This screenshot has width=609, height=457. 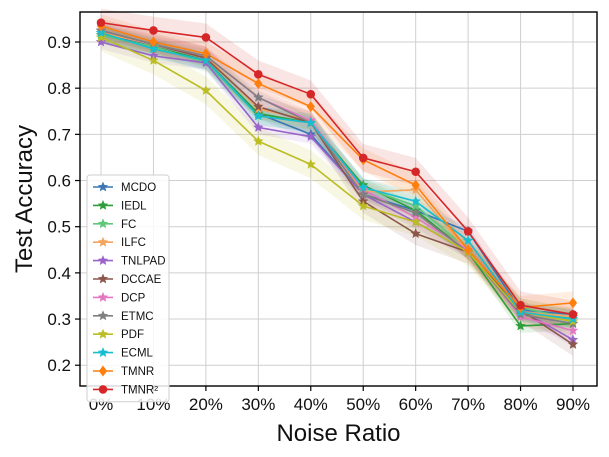 What do you see at coordinates (133, 298) in the screenshot?
I see `legend-label: DCP` at bounding box center [133, 298].